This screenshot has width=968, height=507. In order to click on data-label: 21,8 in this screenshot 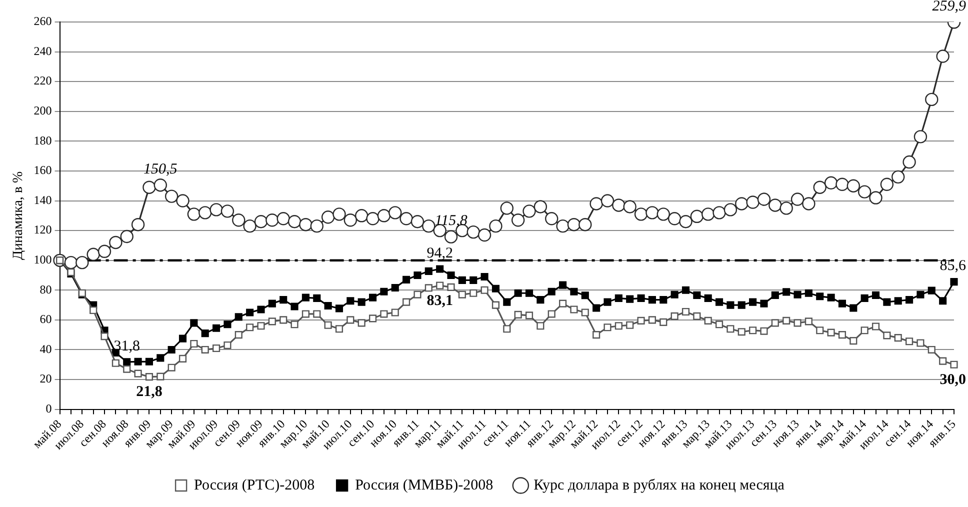, I will do `click(149, 392)`.